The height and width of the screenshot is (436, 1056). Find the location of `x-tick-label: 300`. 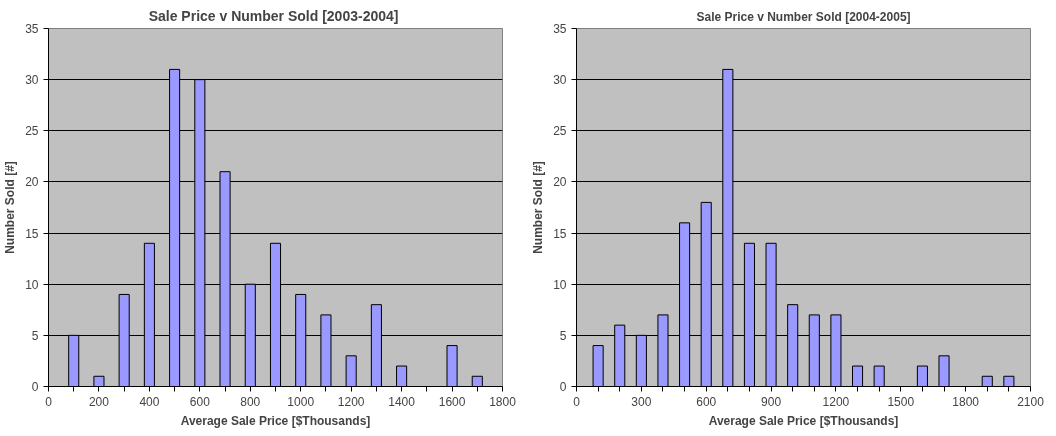

x-tick-label: 300 is located at coordinates (641, 401).